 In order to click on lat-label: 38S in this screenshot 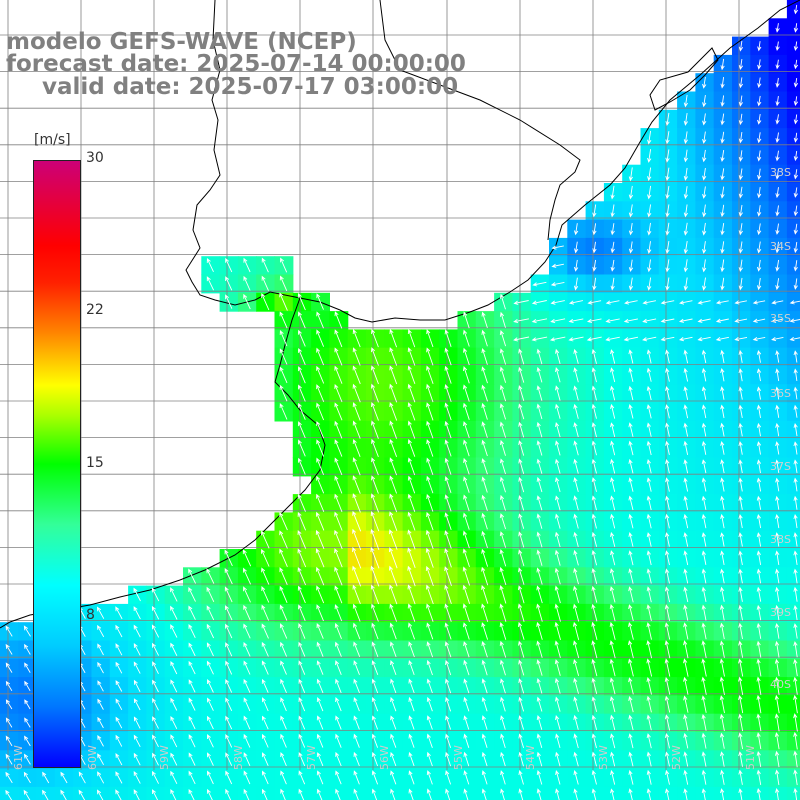, I will do `click(780, 539)`.